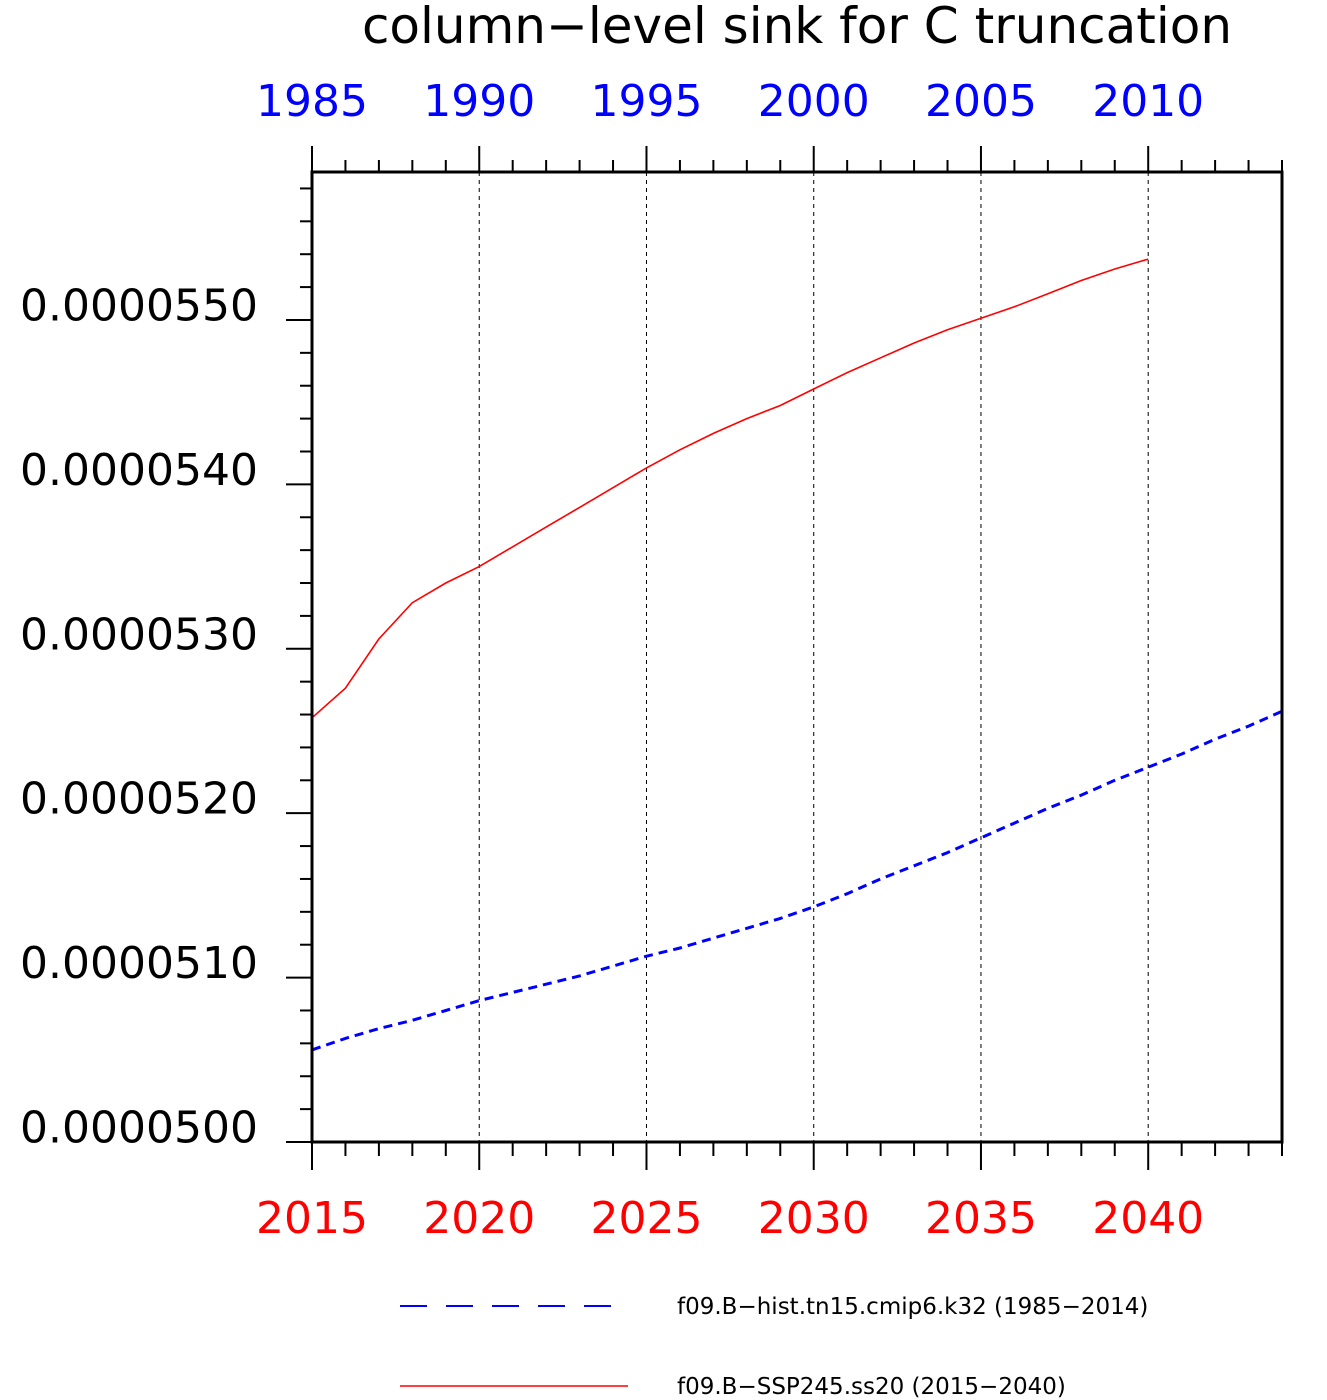 This screenshot has width=1327, height=1400. What do you see at coordinates (312, 101) in the screenshot?
I see `top-x-tick-label: 1985` at bounding box center [312, 101].